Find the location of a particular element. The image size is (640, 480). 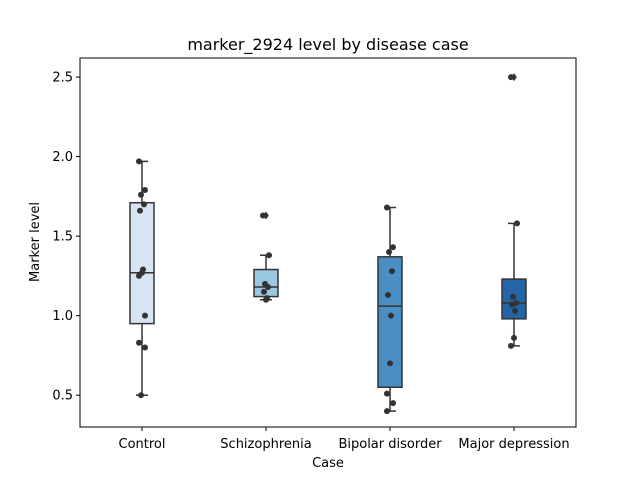

y-tick-label: 1.0 is located at coordinates (62, 316).